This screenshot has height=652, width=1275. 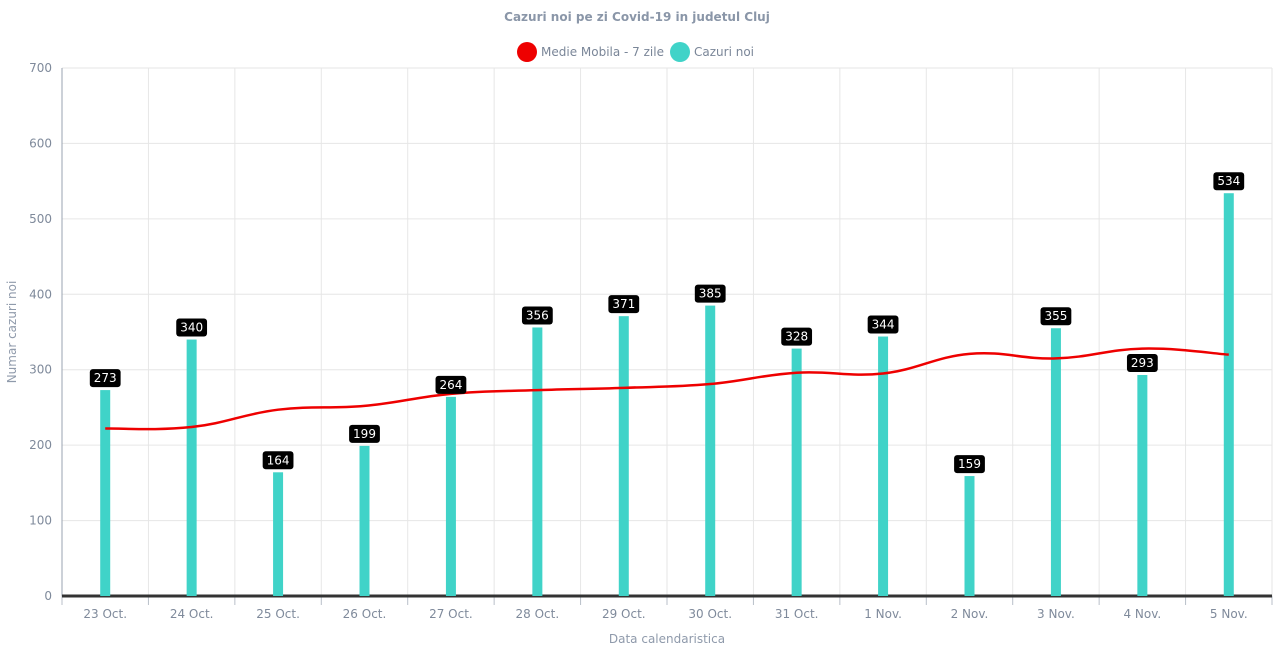 I want to click on data-label-text: 159, so click(x=969, y=464).